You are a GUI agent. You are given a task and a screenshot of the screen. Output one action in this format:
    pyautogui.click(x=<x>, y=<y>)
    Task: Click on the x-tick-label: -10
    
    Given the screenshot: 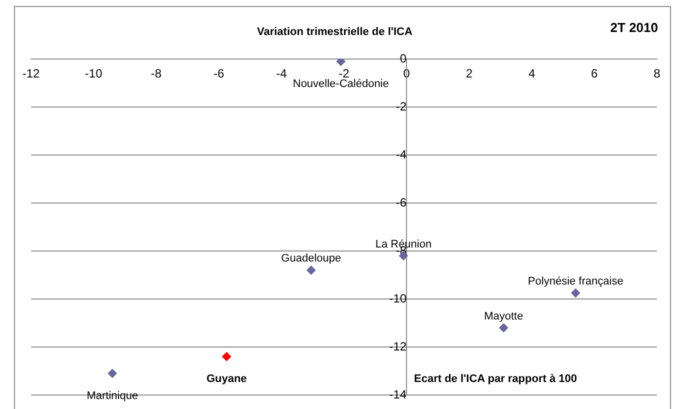 What is the action you would take?
    pyautogui.click(x=93, y=73)
    